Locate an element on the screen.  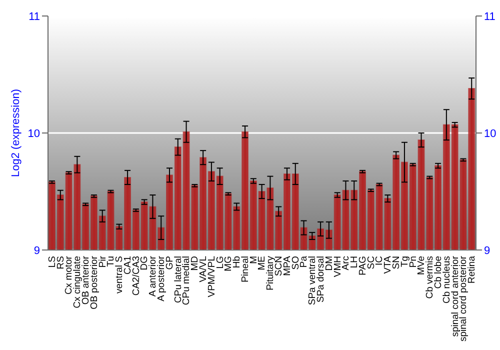
x-tick-label: spinal cord anterior is located at coordinates (455, 296).